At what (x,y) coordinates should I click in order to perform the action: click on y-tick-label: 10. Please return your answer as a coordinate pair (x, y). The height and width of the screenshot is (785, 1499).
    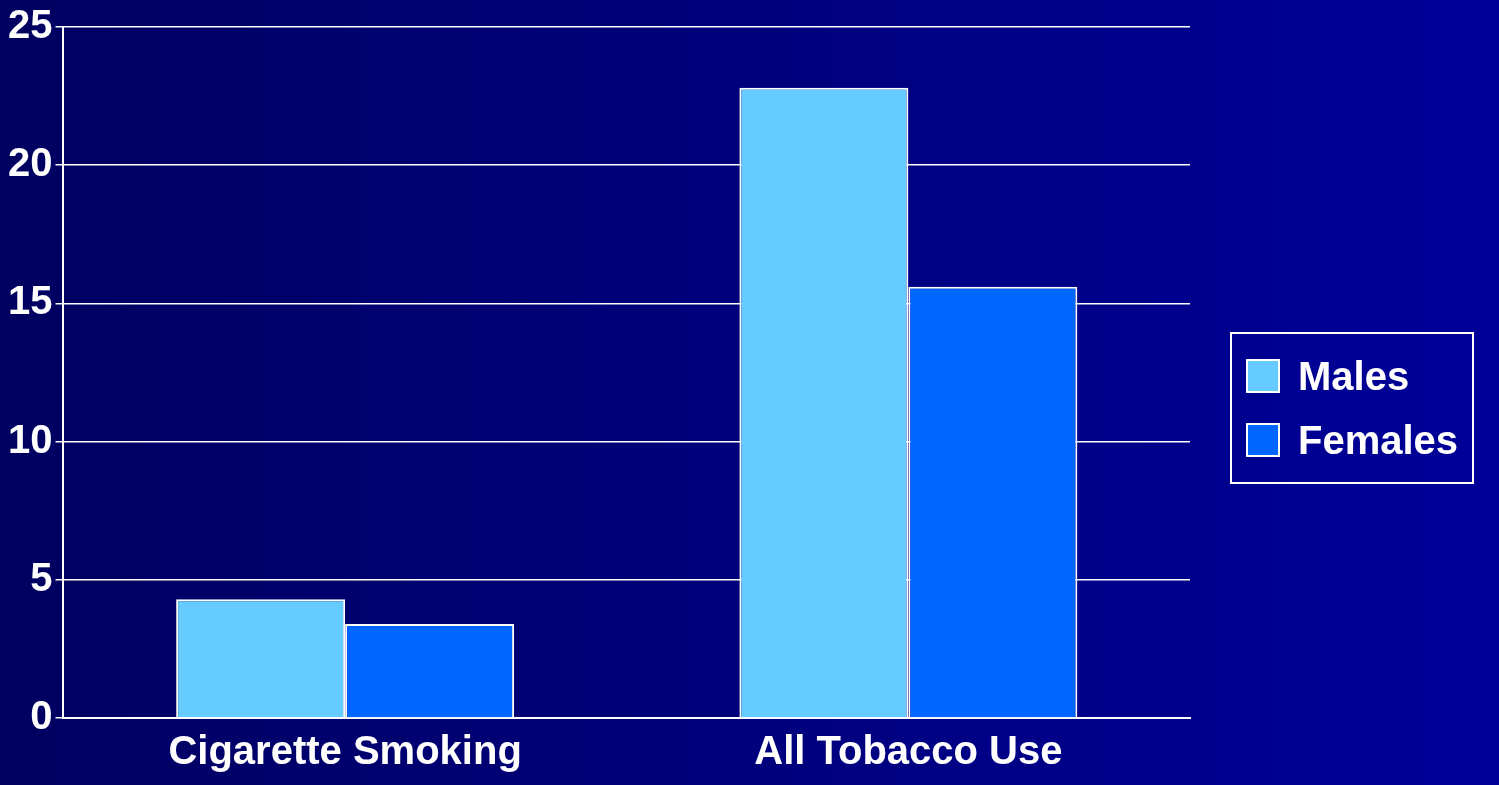
    Looking at the image, I should click on (30, 438).